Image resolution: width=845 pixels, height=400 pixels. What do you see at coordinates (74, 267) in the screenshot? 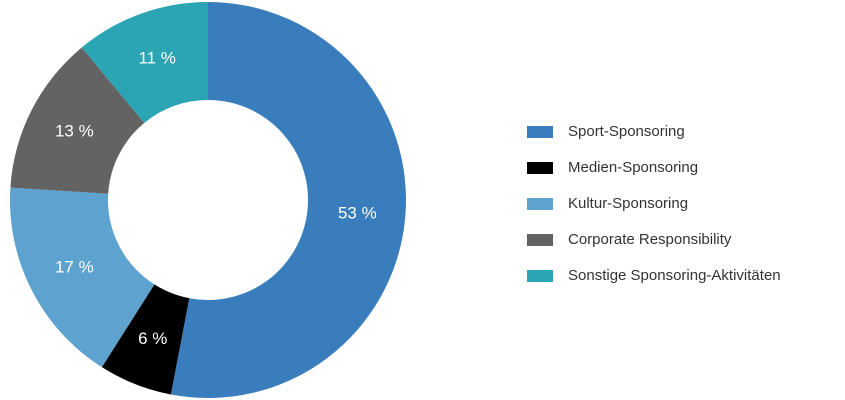
I see `value-label: 17 %` at bounding box center [74, 267].